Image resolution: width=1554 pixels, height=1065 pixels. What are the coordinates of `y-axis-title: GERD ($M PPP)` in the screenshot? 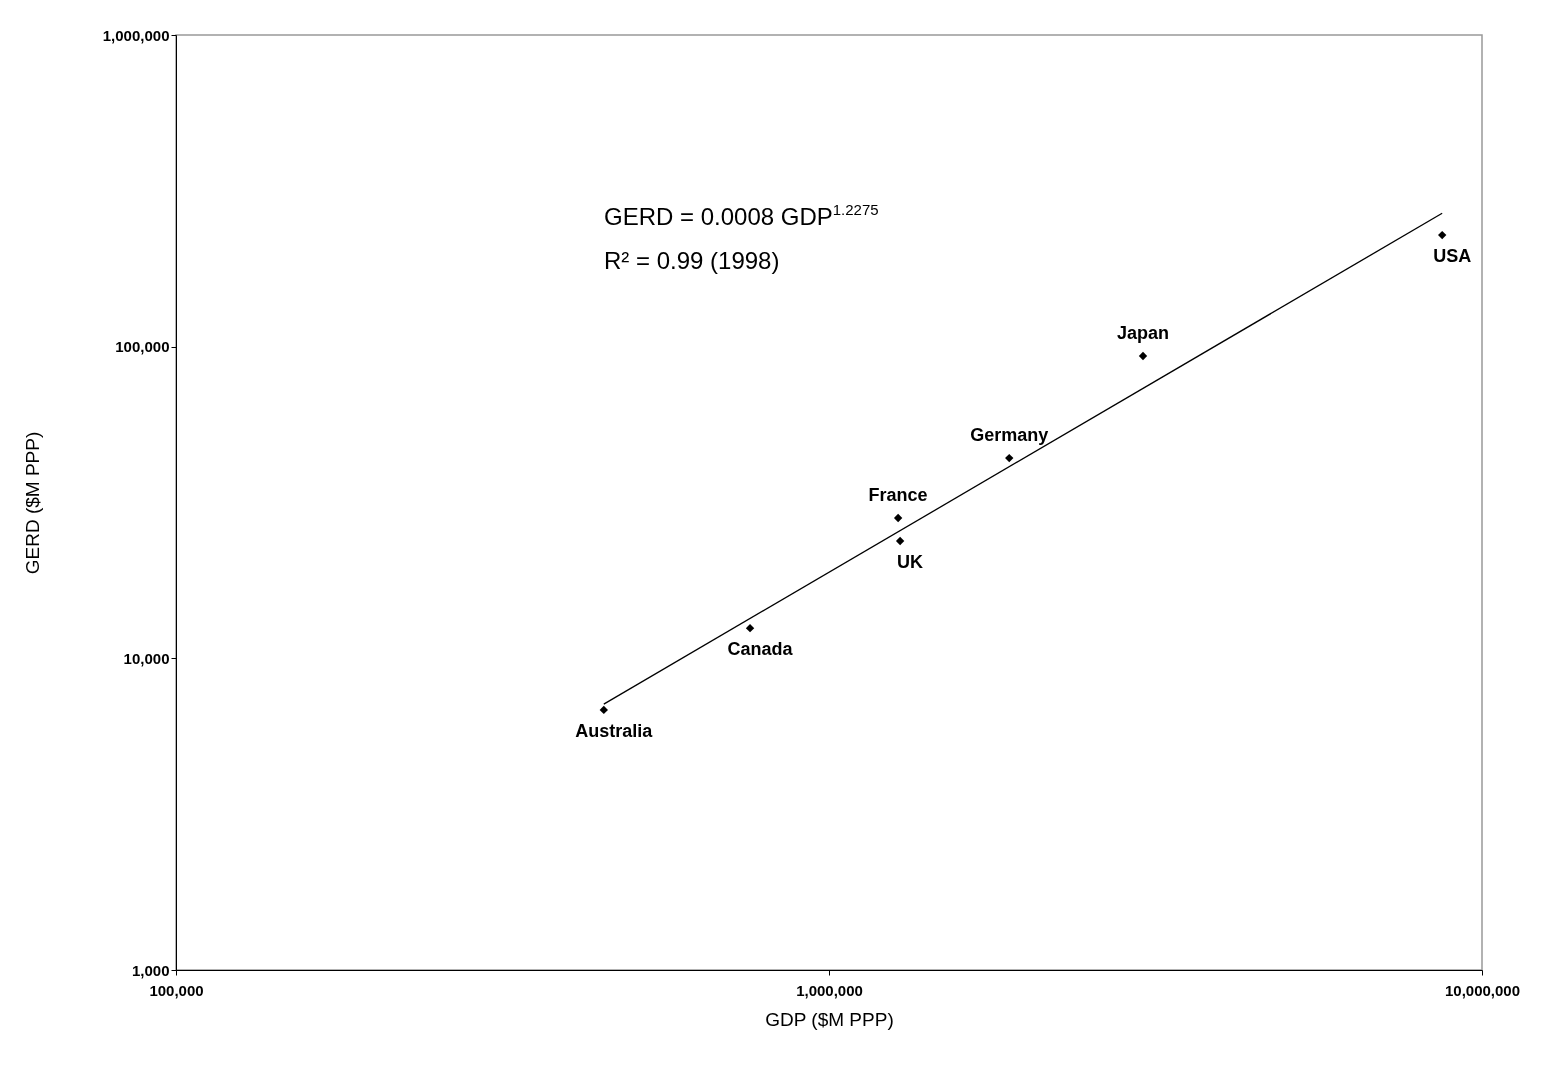 It's located at (32, 503).